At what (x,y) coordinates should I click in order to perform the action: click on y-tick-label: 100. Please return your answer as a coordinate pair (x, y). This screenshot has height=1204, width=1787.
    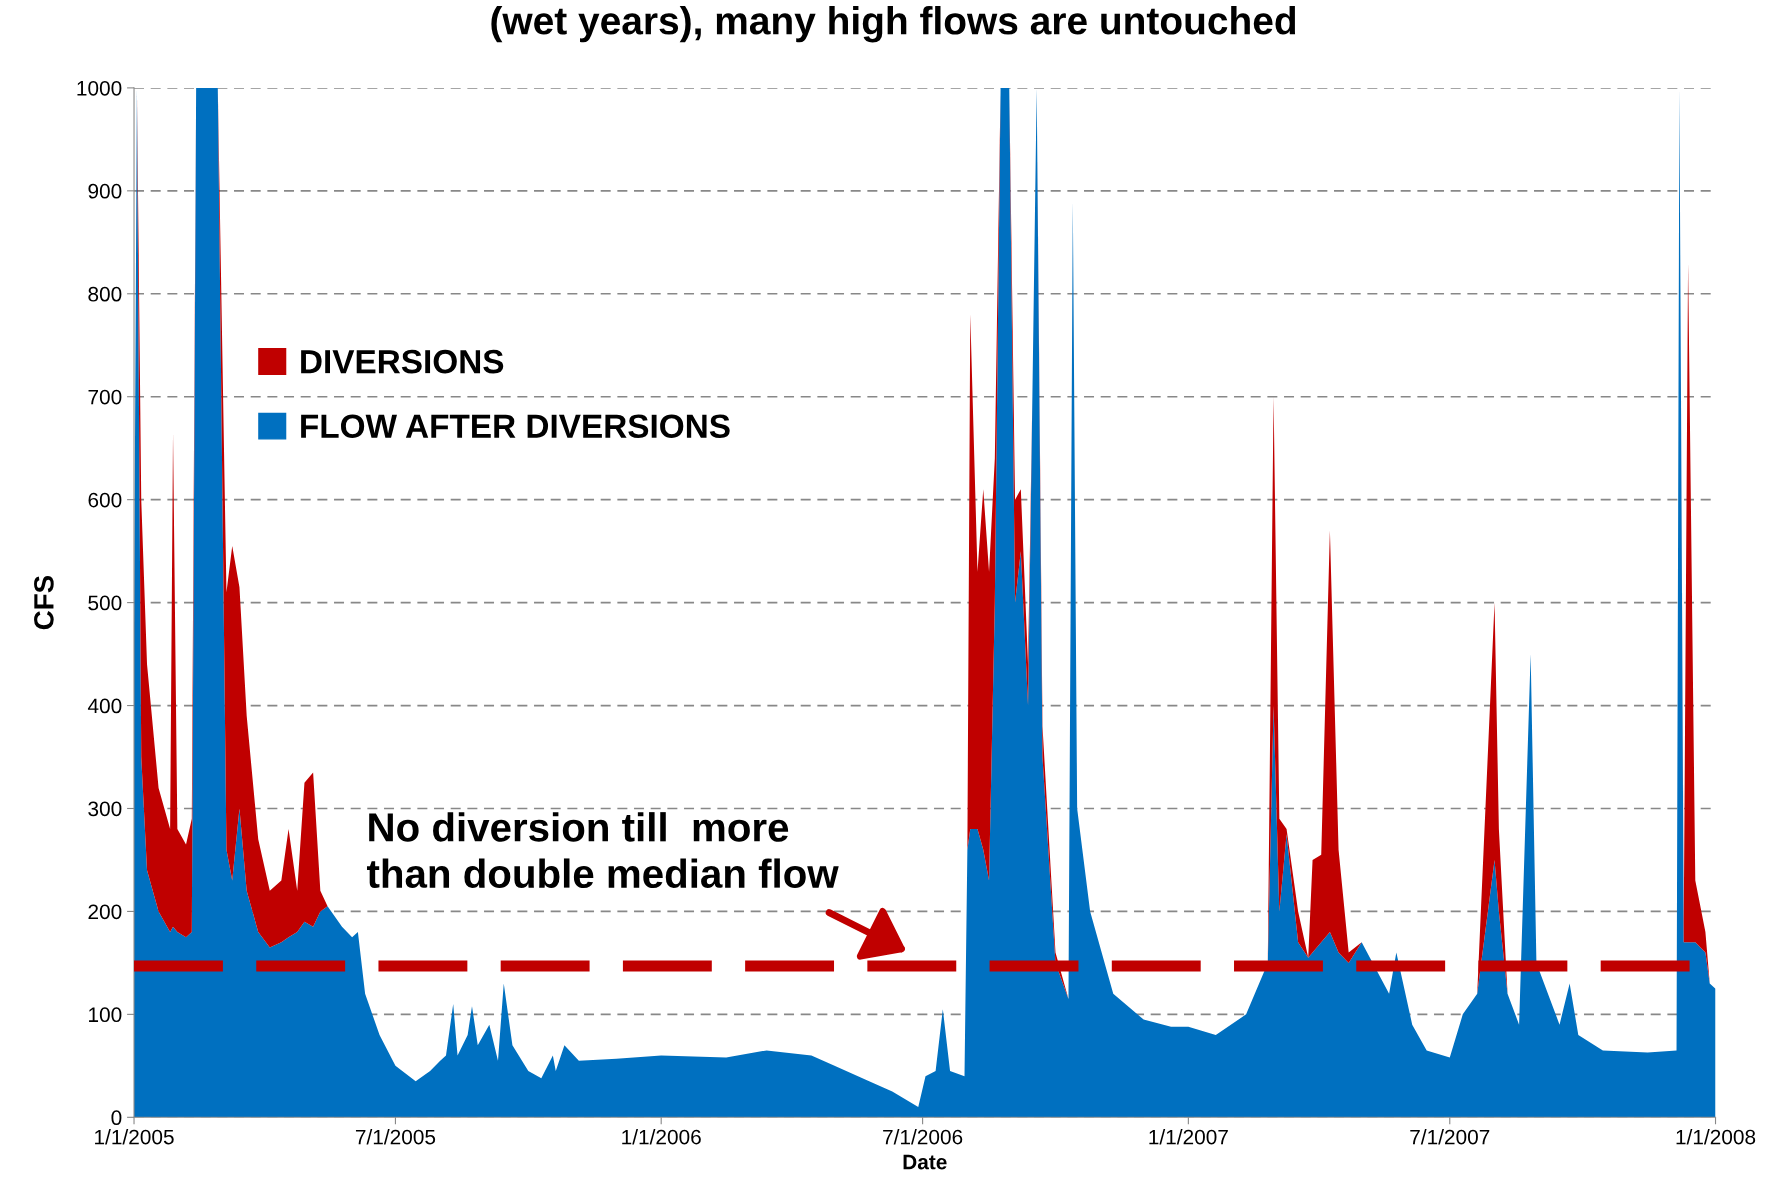
    Looking at the image, I should click on (105, 1015).